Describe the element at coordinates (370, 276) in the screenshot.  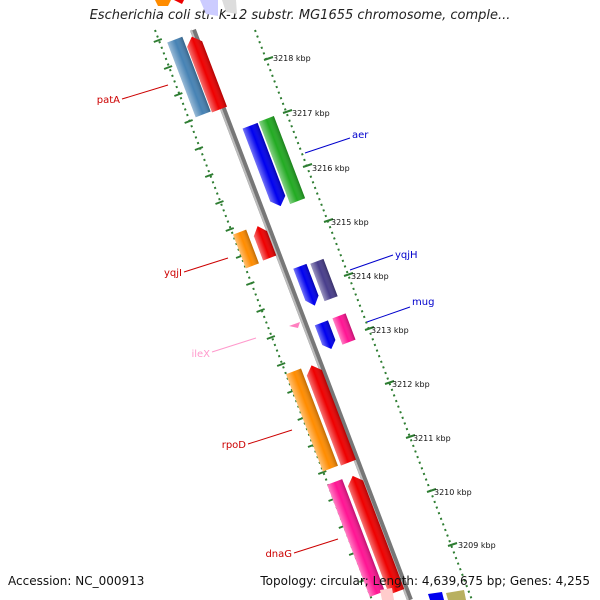
I see `svg-text: 3214 kbp` at that location.